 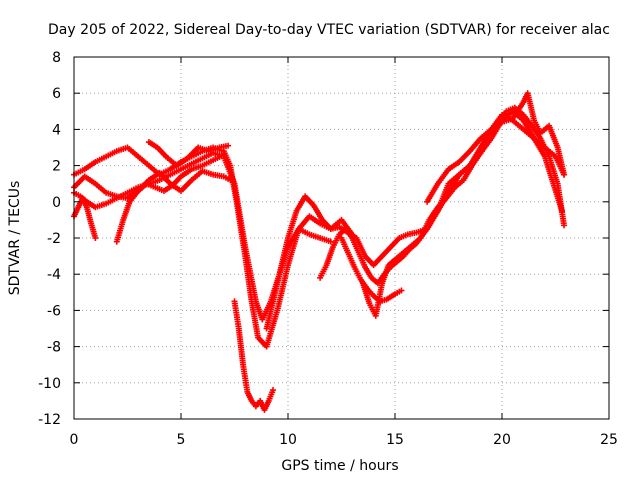 What do you see at coordinates (74, 440) in the screenshot?
I see `x-tick-label: 0` at bounding box center [74, 440].